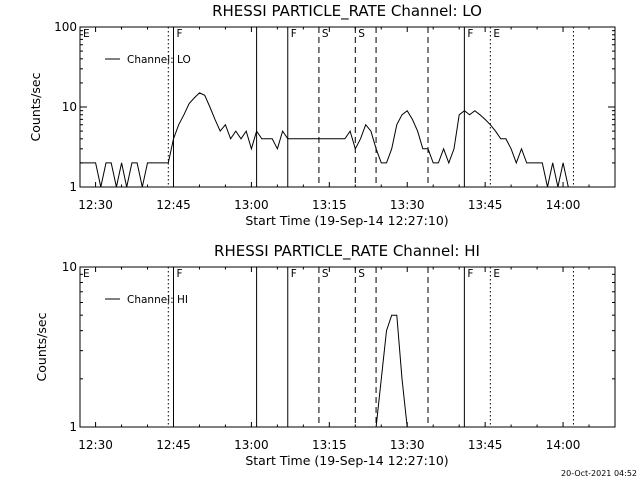 Image resolution: width=640 pixels, height=480 pixels. I want to click on legend-label: Channel: LO, so click(159, 60).